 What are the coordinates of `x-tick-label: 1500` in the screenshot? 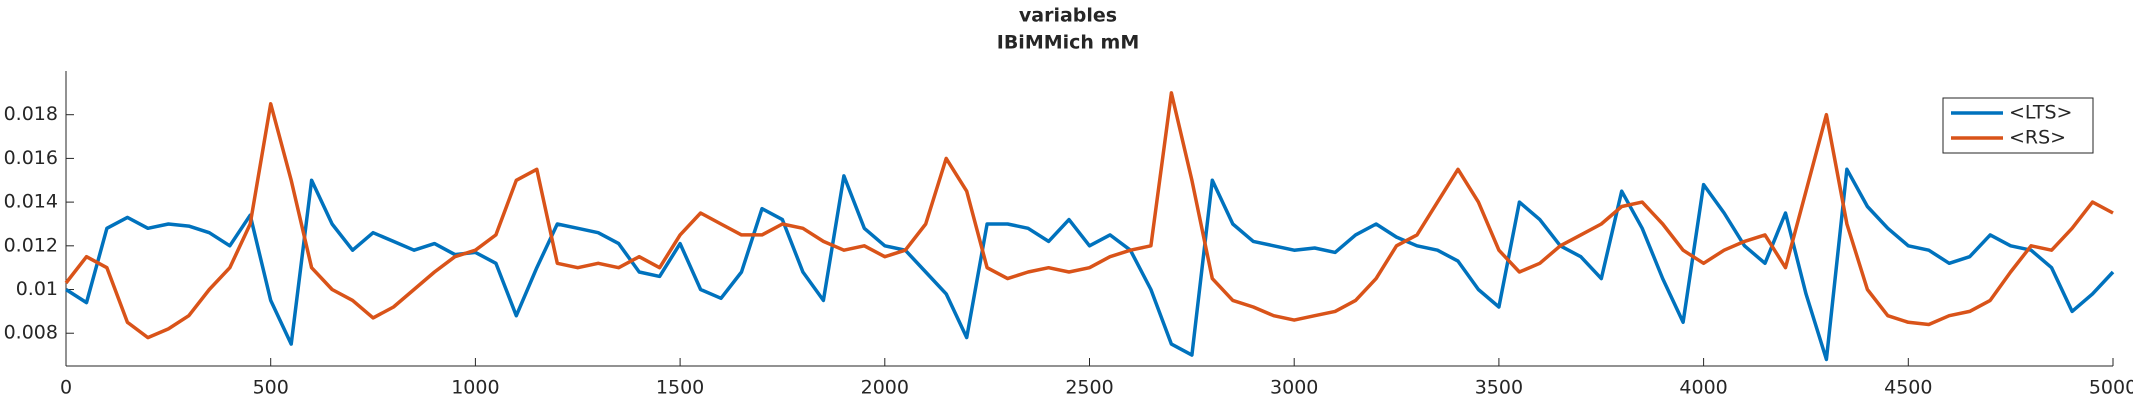 It's located at (680, 388).